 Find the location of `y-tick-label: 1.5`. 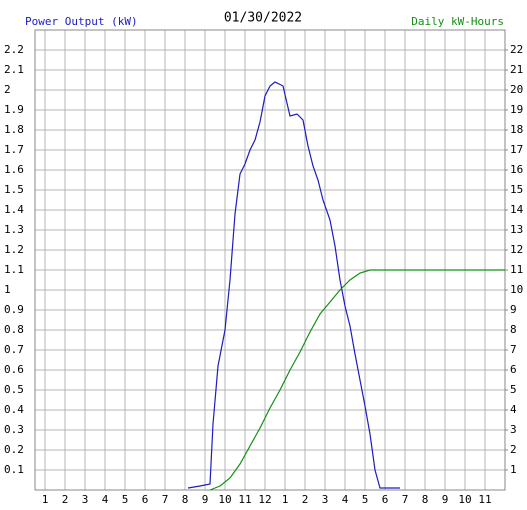

y-tick-label: 1.5 is located at coordinates (14, 189).